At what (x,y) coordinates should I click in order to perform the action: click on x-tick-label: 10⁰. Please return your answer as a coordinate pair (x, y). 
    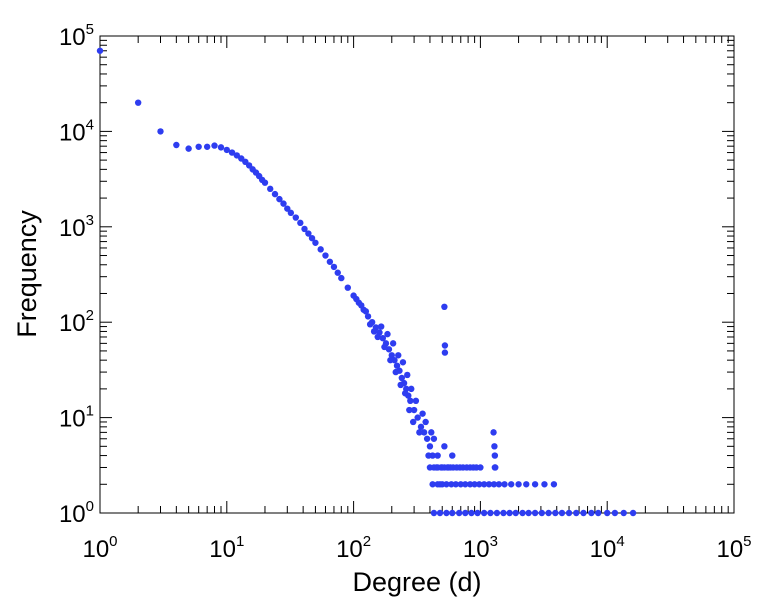
    Looking at the image, I should click on (99, 548).